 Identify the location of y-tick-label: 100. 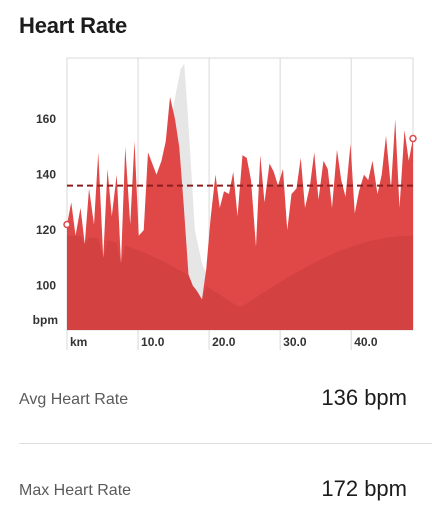
(46, 286).